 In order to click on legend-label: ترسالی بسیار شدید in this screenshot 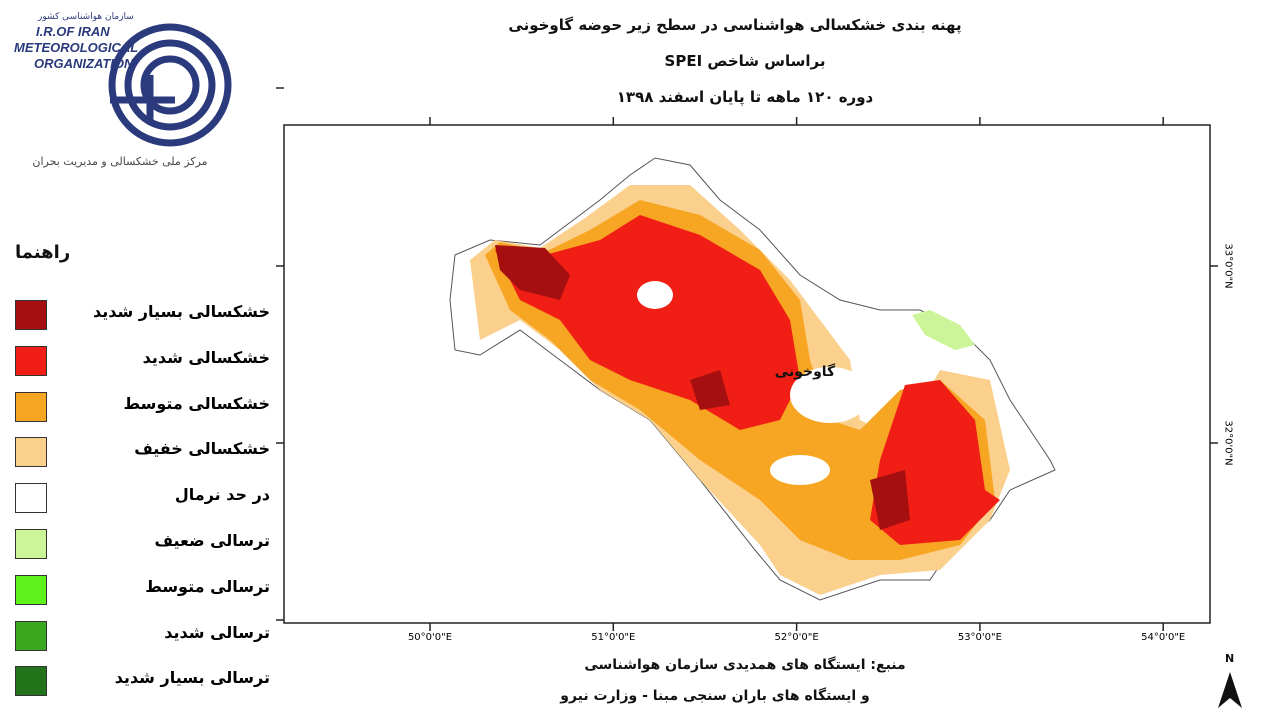, I will do `click(192, 678)`.